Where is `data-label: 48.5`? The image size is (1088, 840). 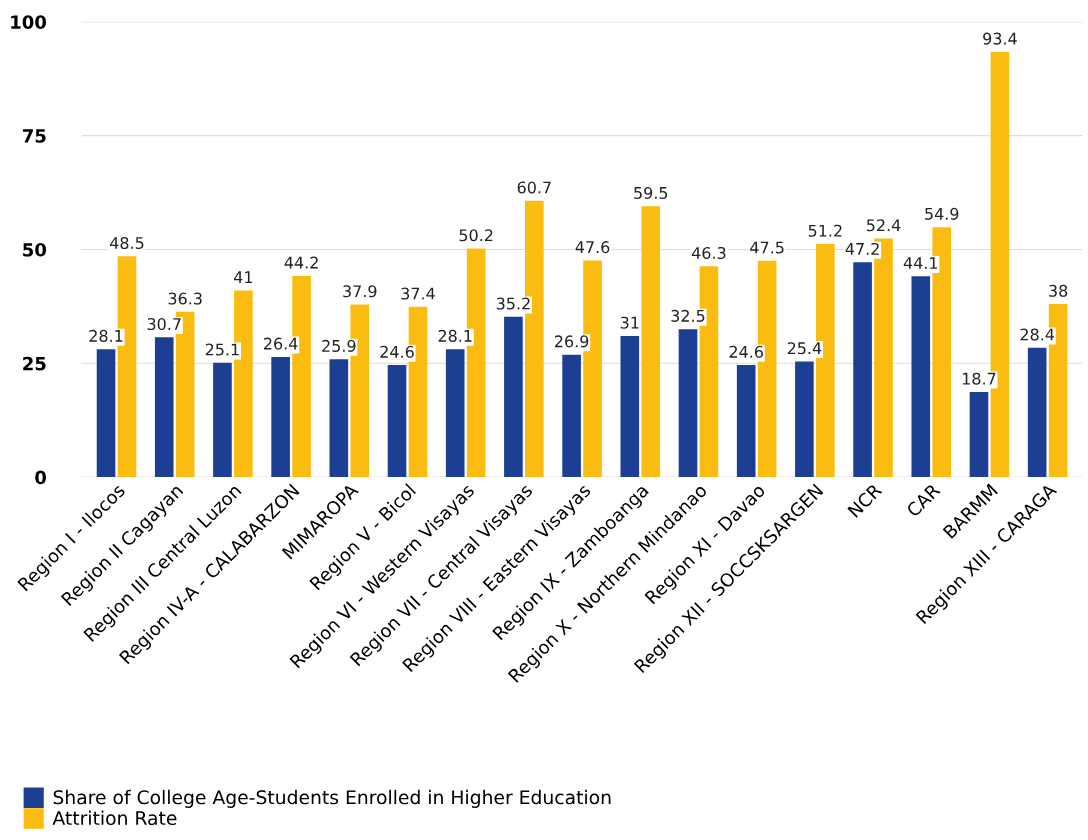 data-label: 48.5 is located at coordinates (126, 243).